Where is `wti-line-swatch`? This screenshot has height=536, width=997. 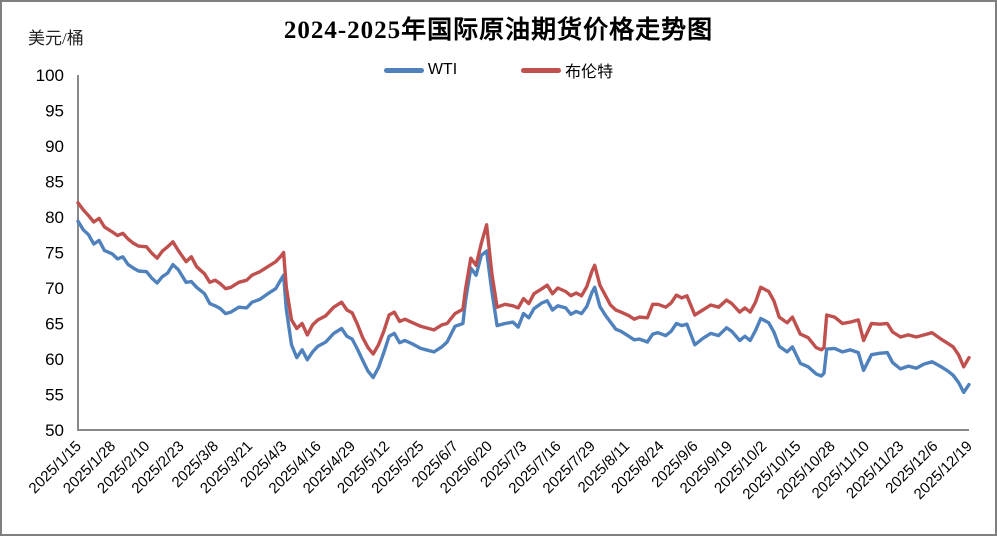
wti-line-swatch is located at coordinates (403, 70).